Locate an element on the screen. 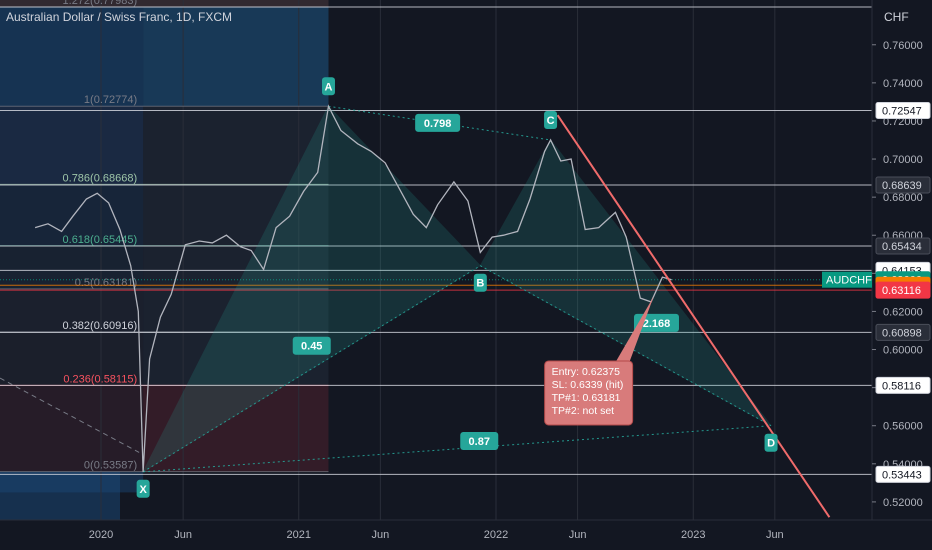 The width and height of the screenshot is (932, 550). pattern-point-x-bg is located at coordinates (143, 488).